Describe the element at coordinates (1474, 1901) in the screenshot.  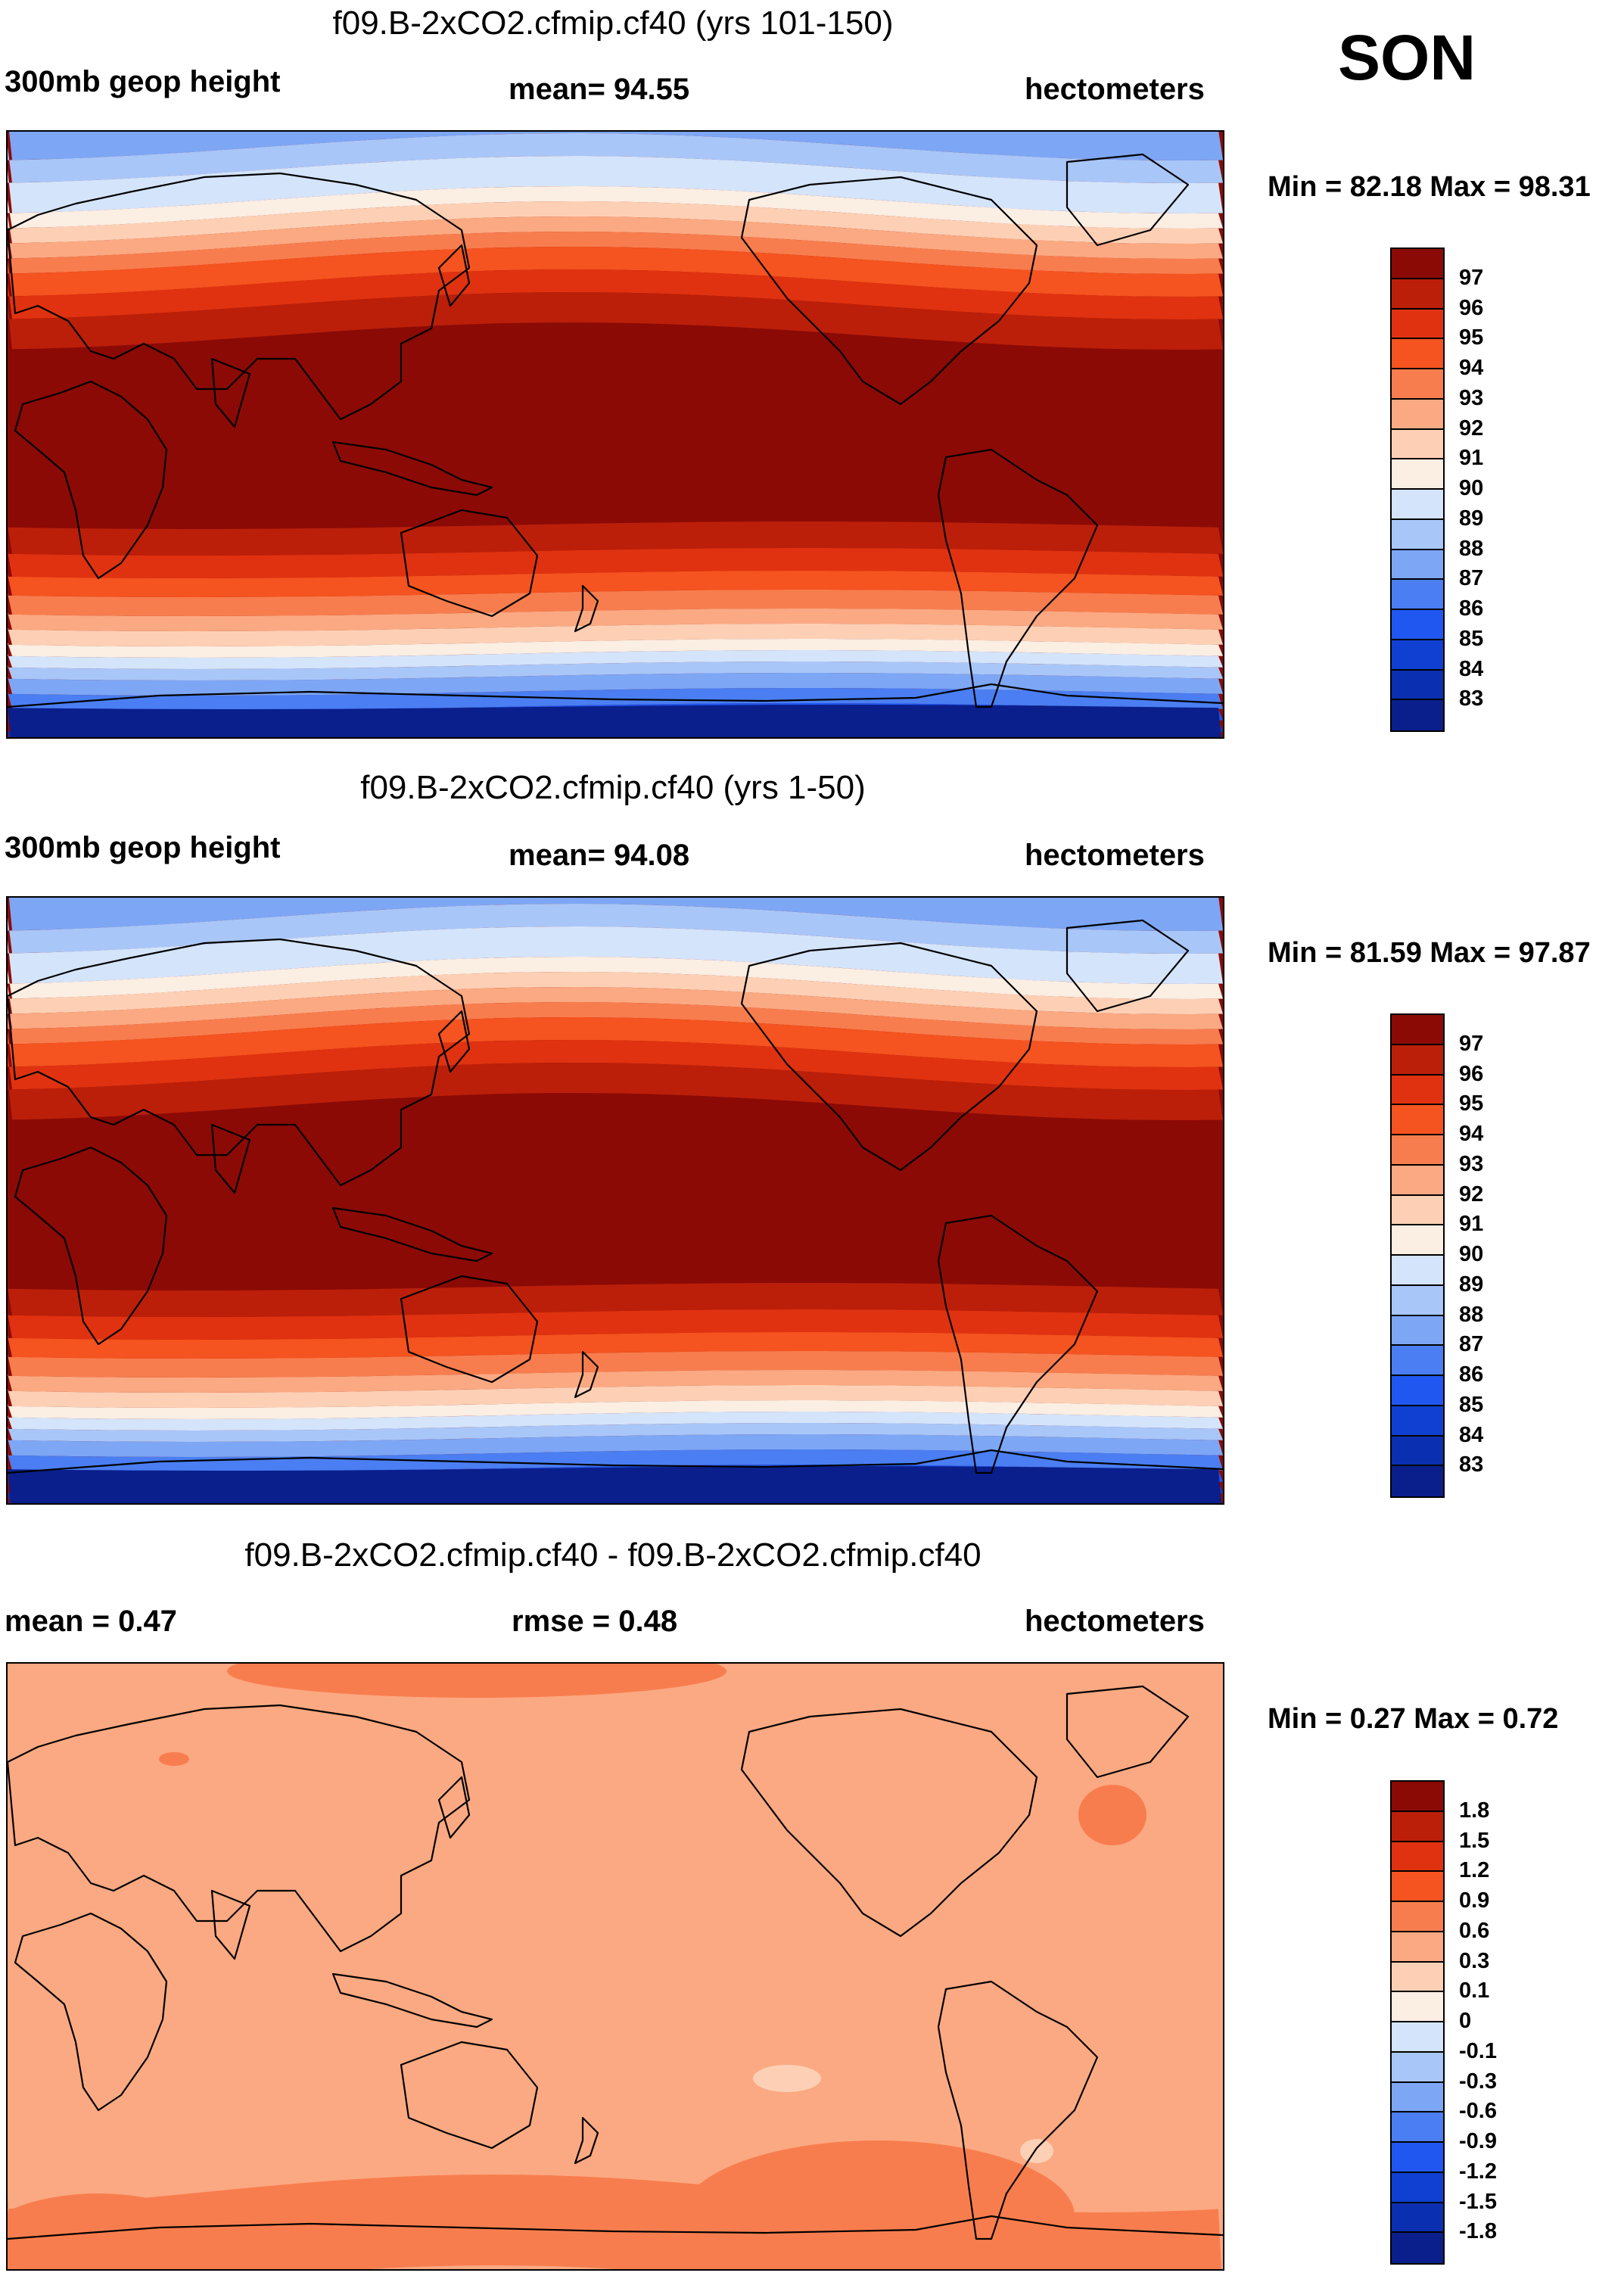
I see `colorbar-label: 0.9` at that location.